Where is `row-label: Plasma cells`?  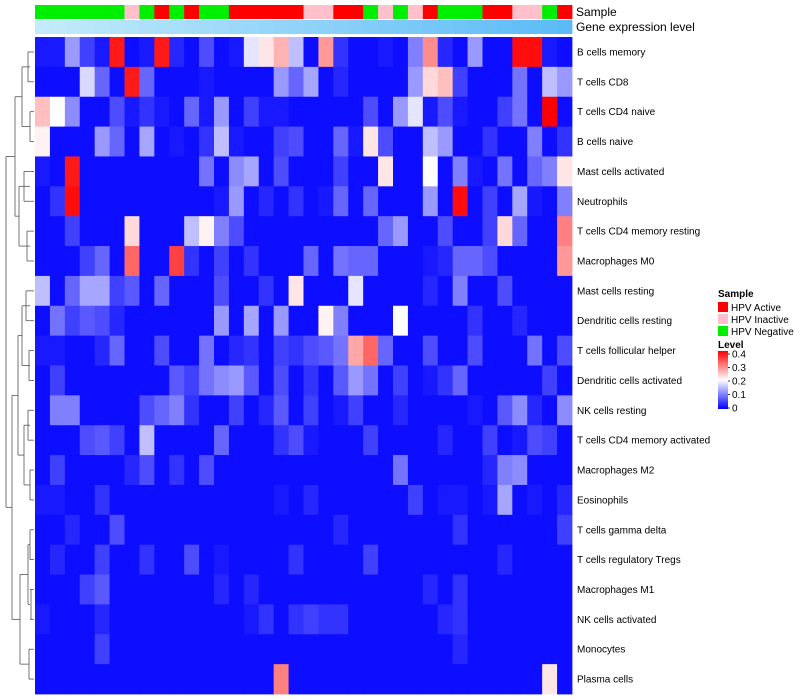
row-label: Plasma cells is located at coordinates (605, 680).